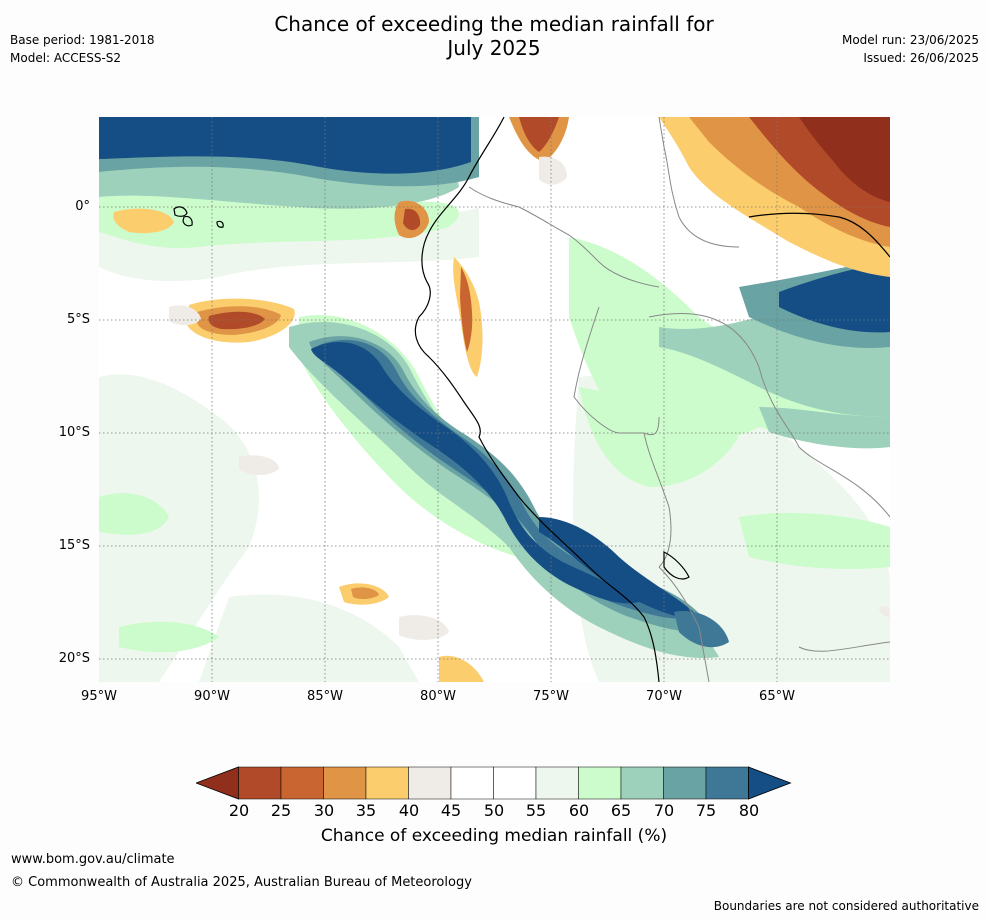 This screenshot has height=919, width=988. Describe the element at coordinates (466, 309) in the screenshot. I see `area-25-andes` at that location.